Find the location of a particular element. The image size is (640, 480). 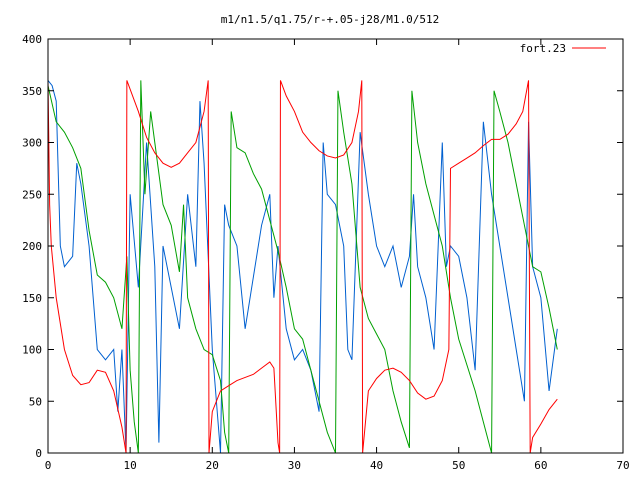

y-tick-label: 150 is located at coordinates (32, 298).